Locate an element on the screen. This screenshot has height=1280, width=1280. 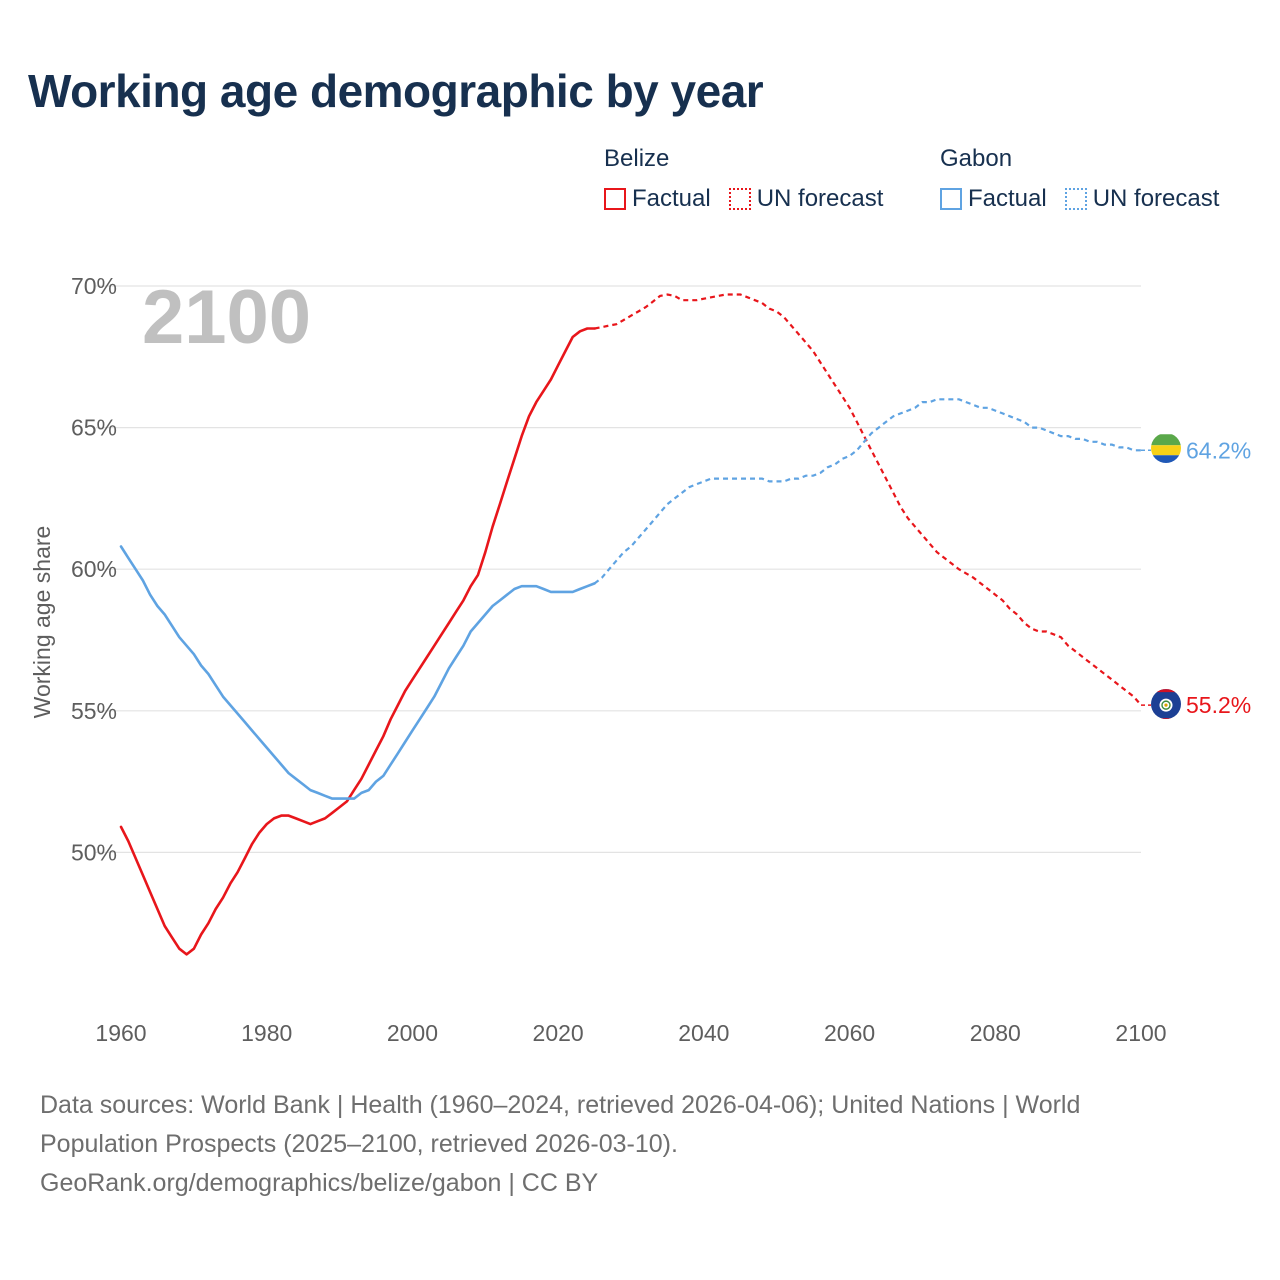
x-tick-label: 2060 is located at coordinates (849, 1033).